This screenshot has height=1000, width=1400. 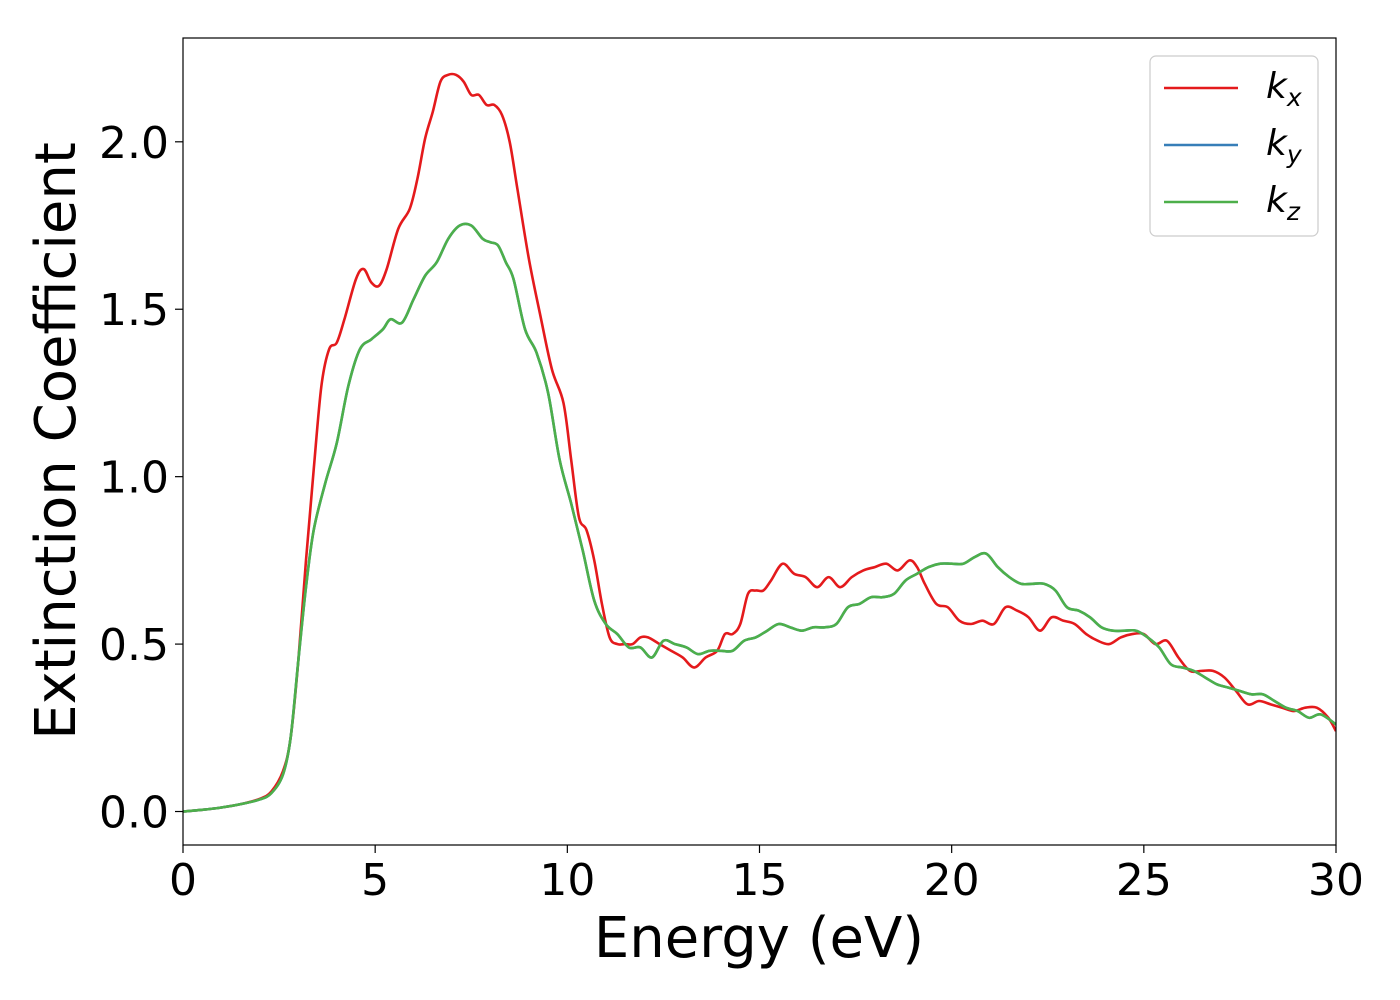 What do you see at coordinates (134, 478) in the screenshot?
I see `y-tick-label: 1.0` at bounding box center [134, 478].